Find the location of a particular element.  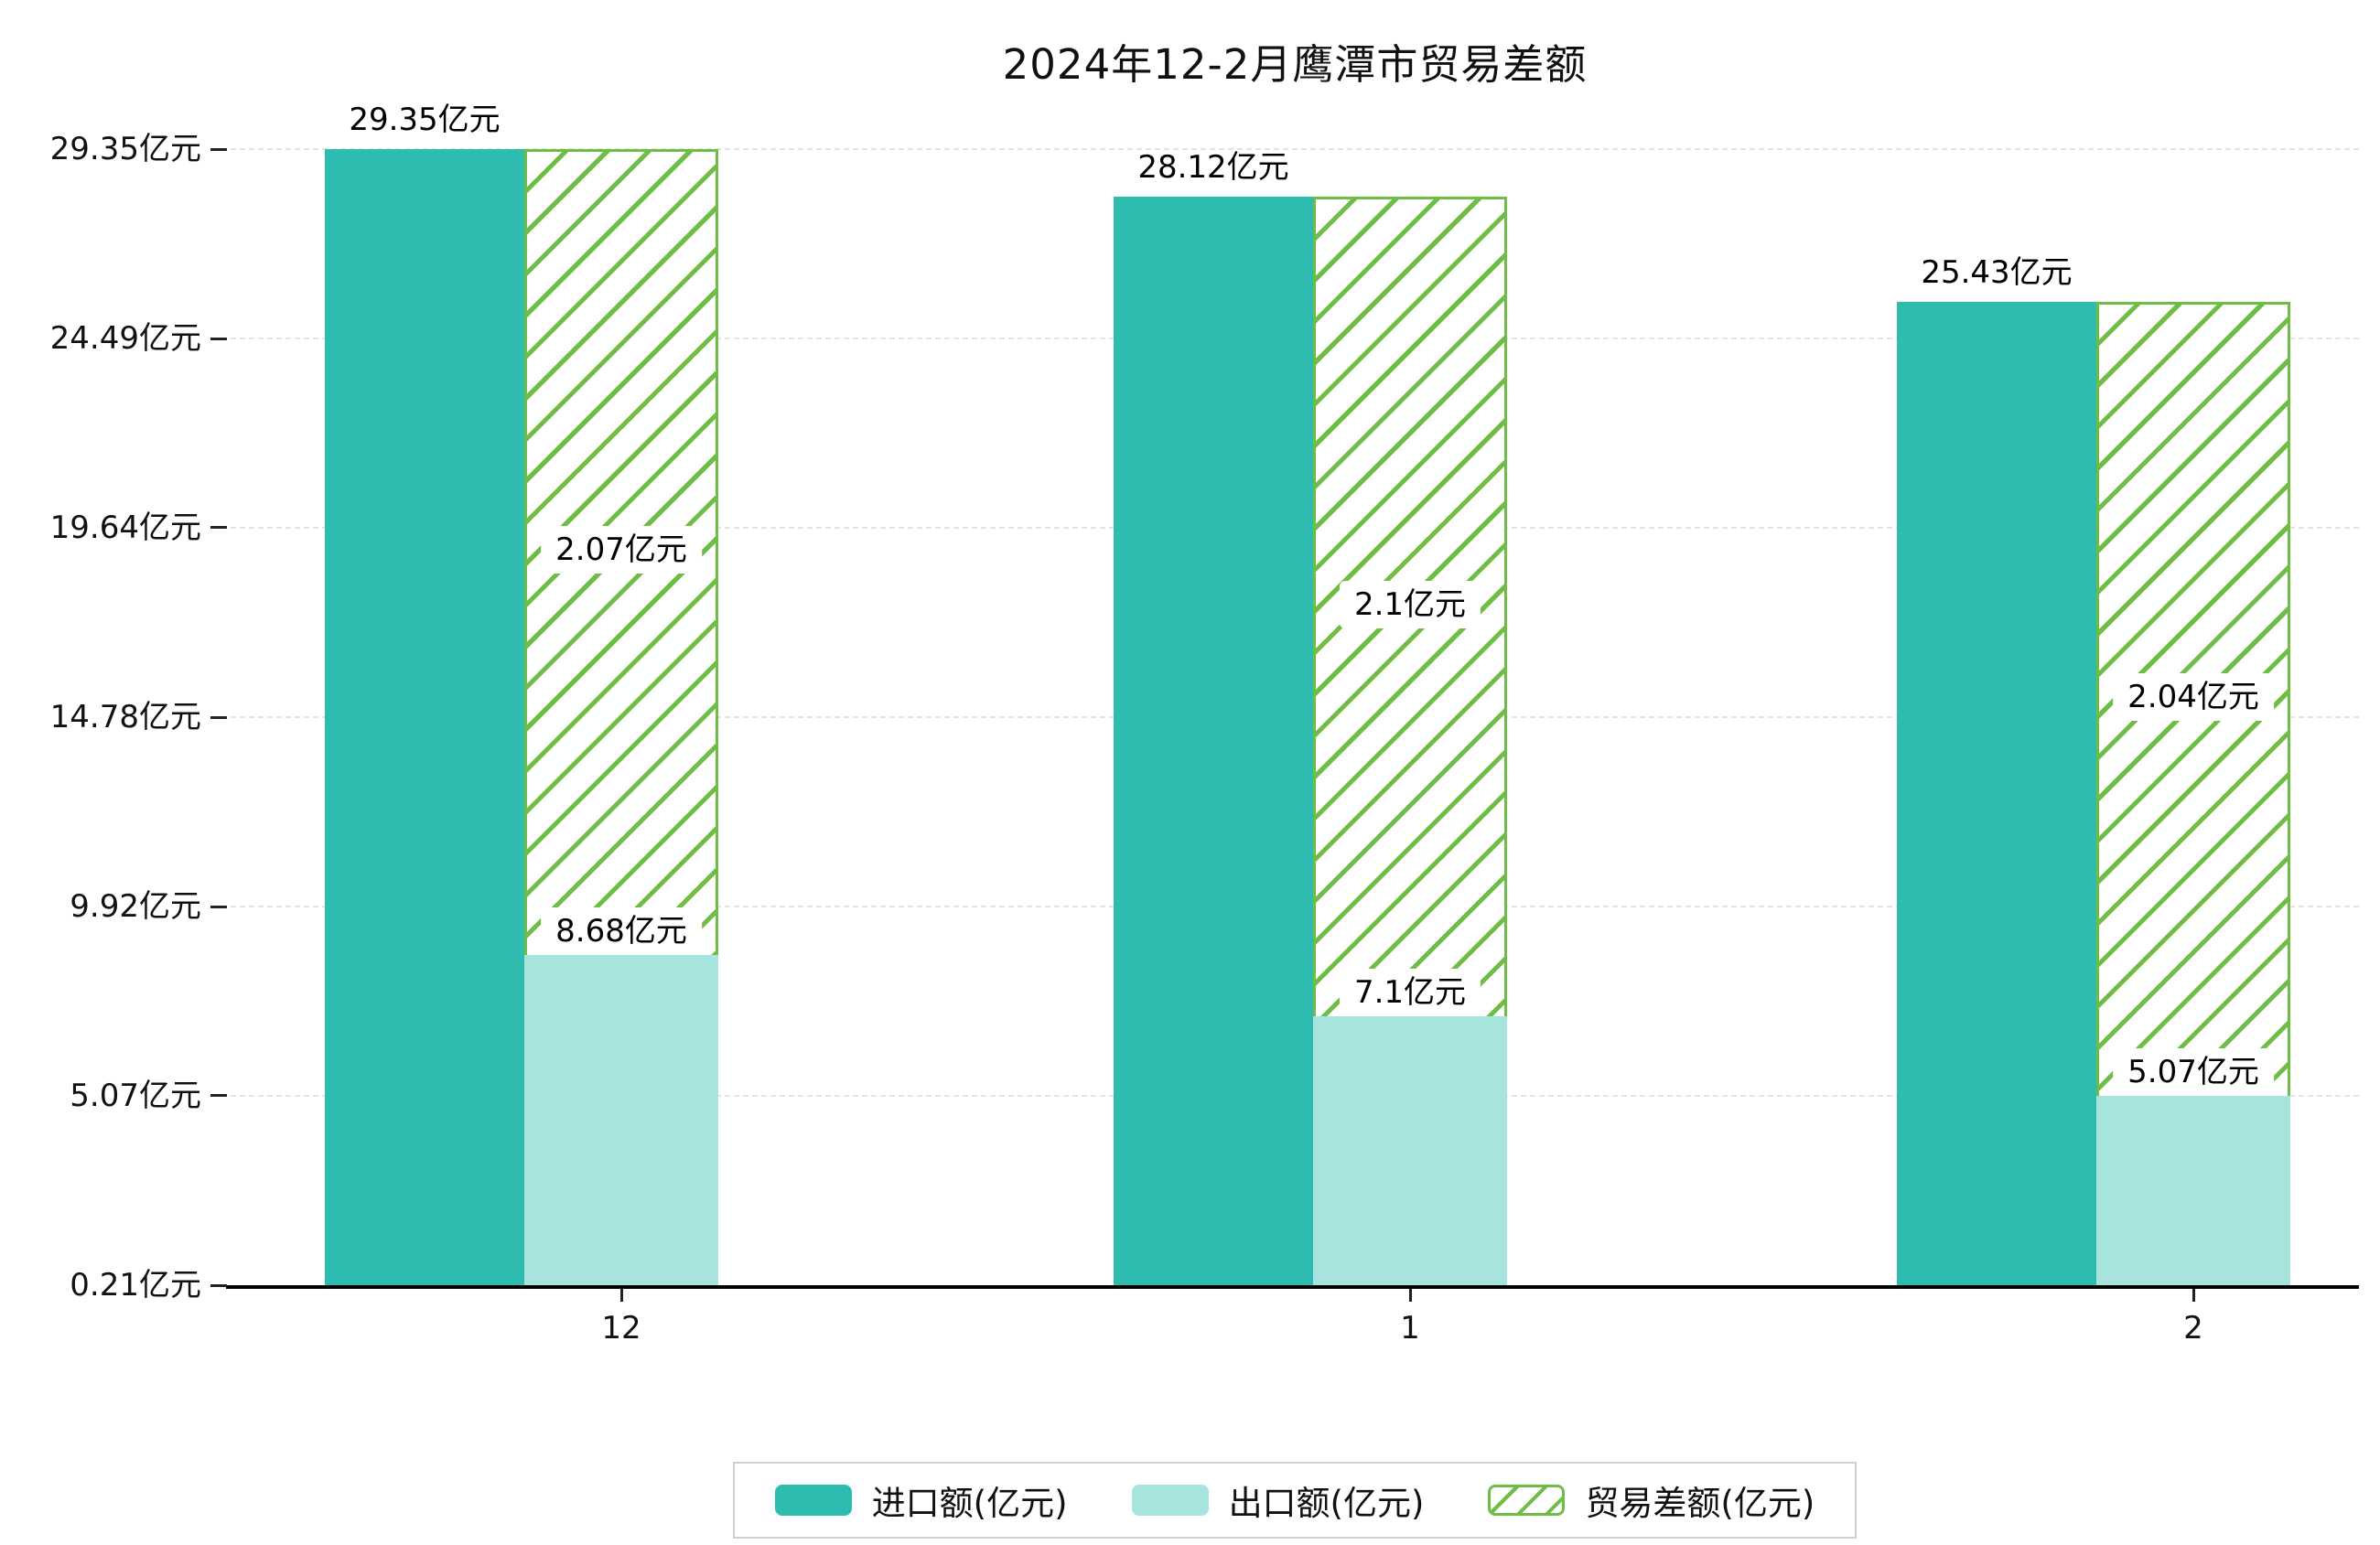

export-value-label: 8.68亿元 is located at coordinates (621, 931).